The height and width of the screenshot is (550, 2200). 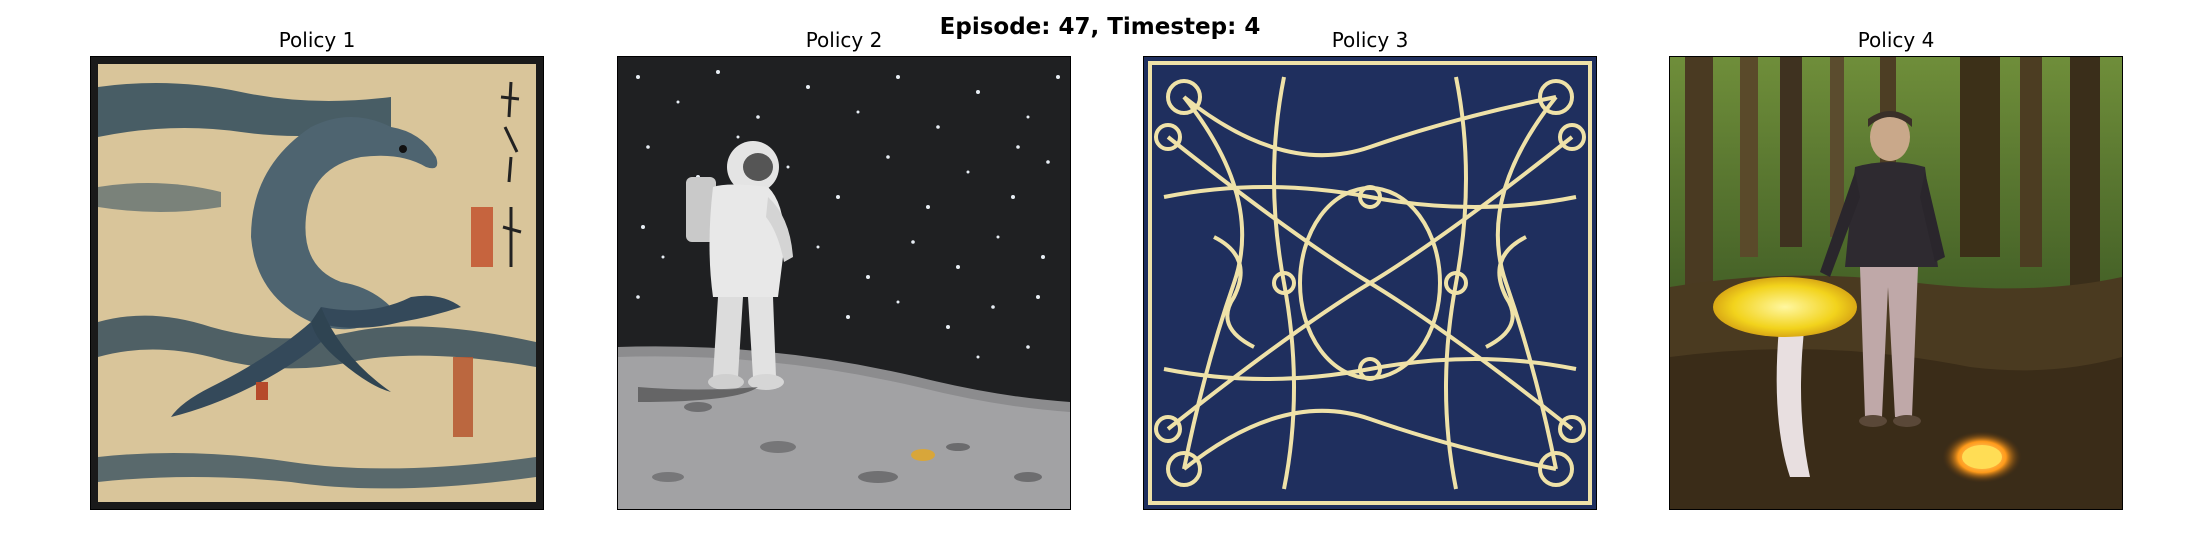 I want to click on policy-2-title: Policy 2, so click(x=844, y=40).